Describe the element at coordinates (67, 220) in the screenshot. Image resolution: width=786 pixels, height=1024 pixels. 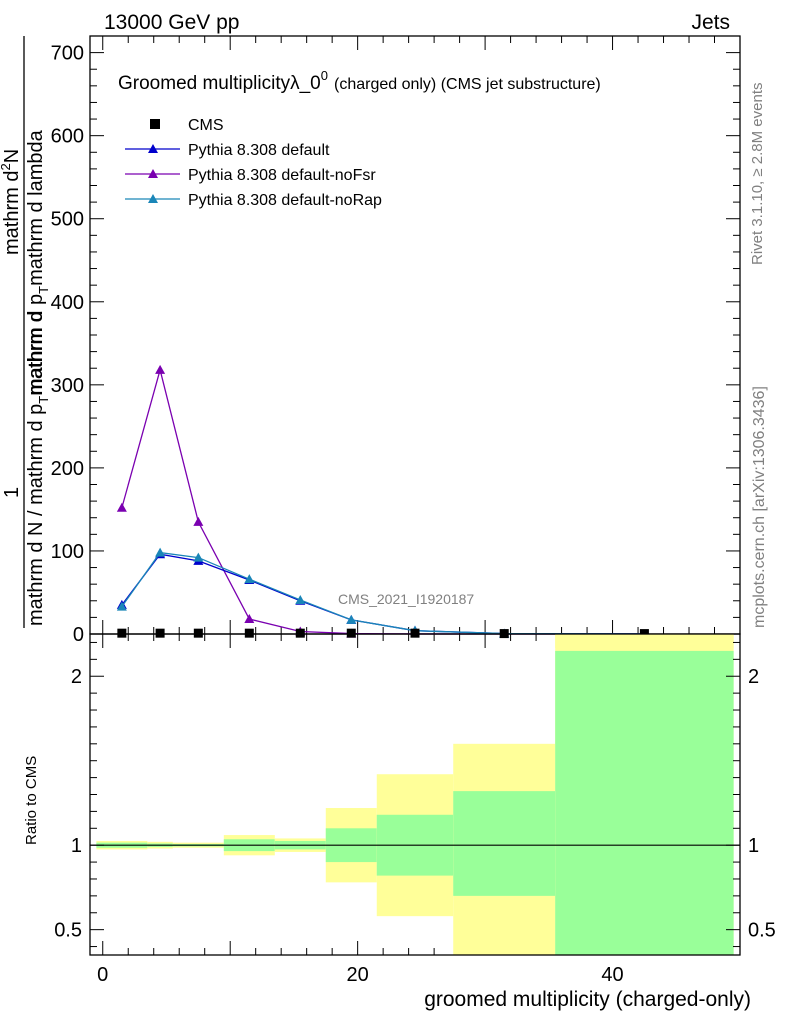
I see `y-tick-label: 500` at that location.